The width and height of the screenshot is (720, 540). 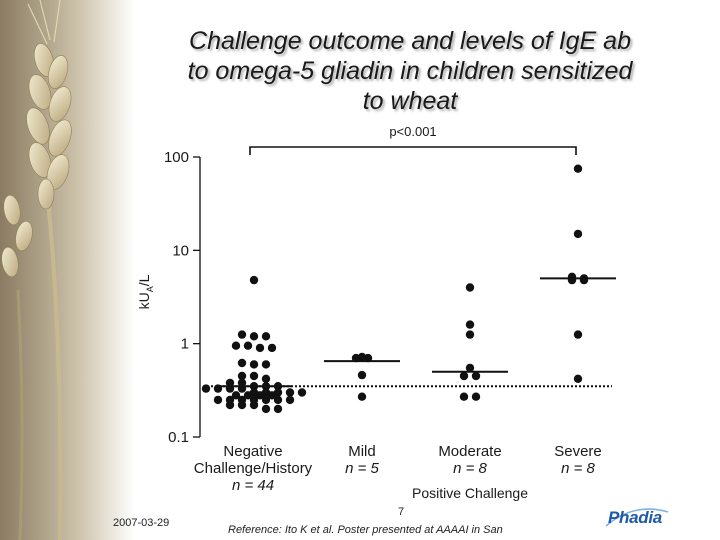 What do you see at coordinates (176, 157) in the screenshot?
I see `y-tick-label-0: 100` at bounding box center [176, 157].